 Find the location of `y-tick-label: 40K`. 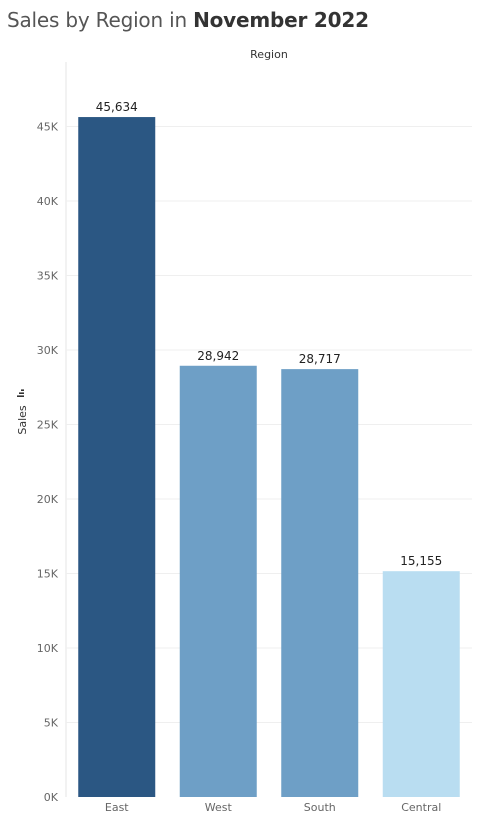

y-tick-label: 40K is located at coordinates (48, 201).